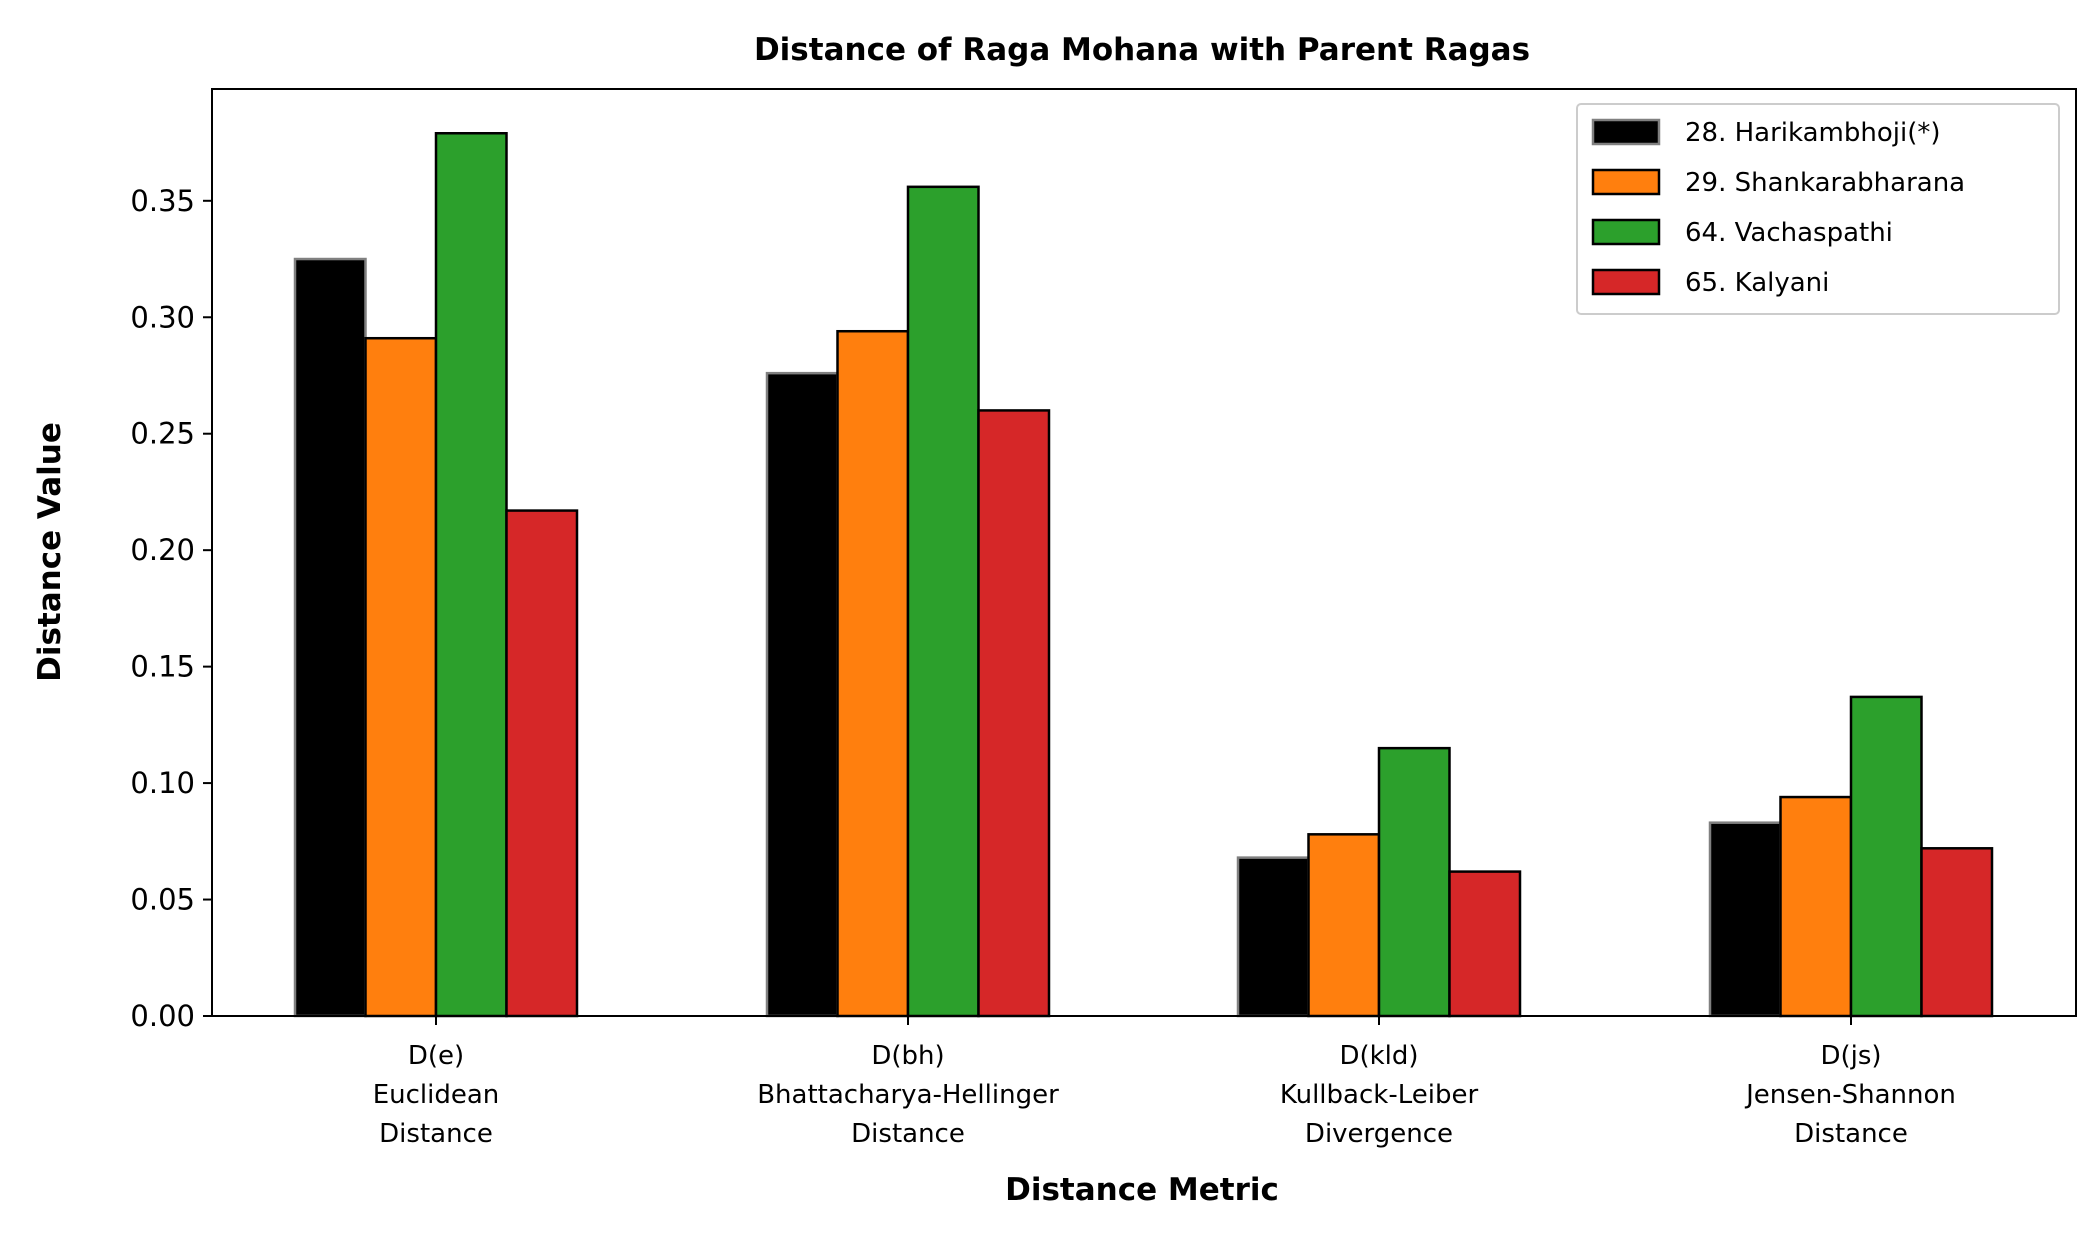 This screenshot has width=2100, height=1239. Describe the element at coordinates (171, 608) in the screenshot. I see `y-axis: 0.00 0.05 0.10 0.15 0.20 0.25 0.30 0.35` at that location.